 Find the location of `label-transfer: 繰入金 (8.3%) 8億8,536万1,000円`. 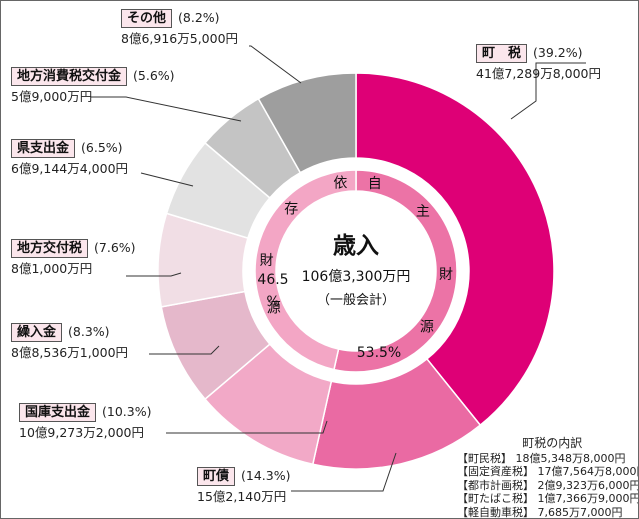

label-transfer: 繰入金 (8.3%) 8億8,536万1,000円 is located at coordinates (69, 341).